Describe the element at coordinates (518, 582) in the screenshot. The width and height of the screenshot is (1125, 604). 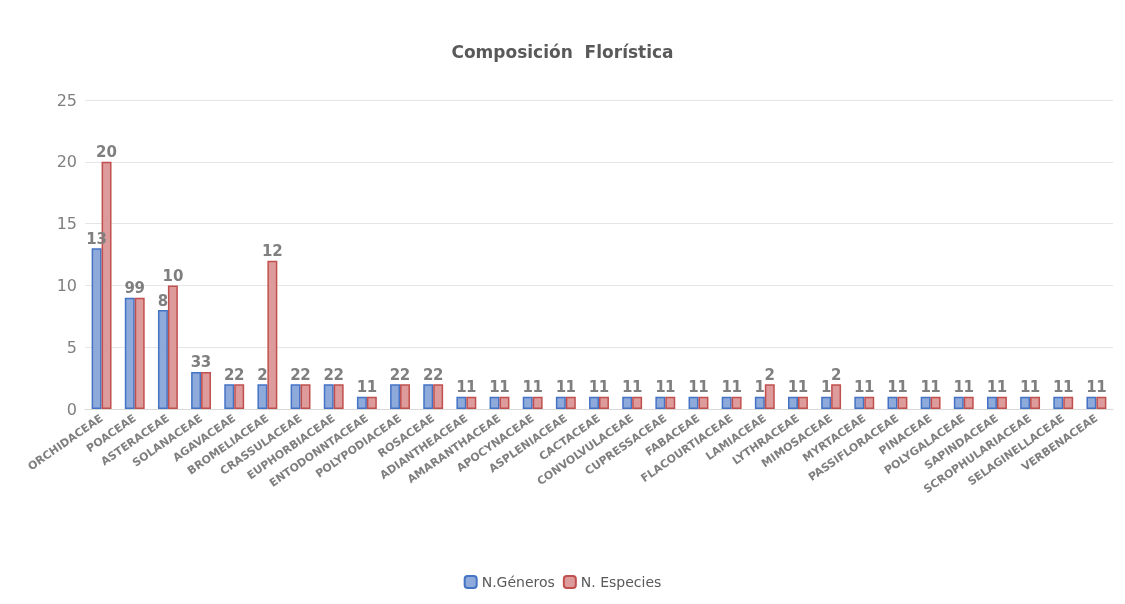
I see `legend-label: N.Géneros` at that location.